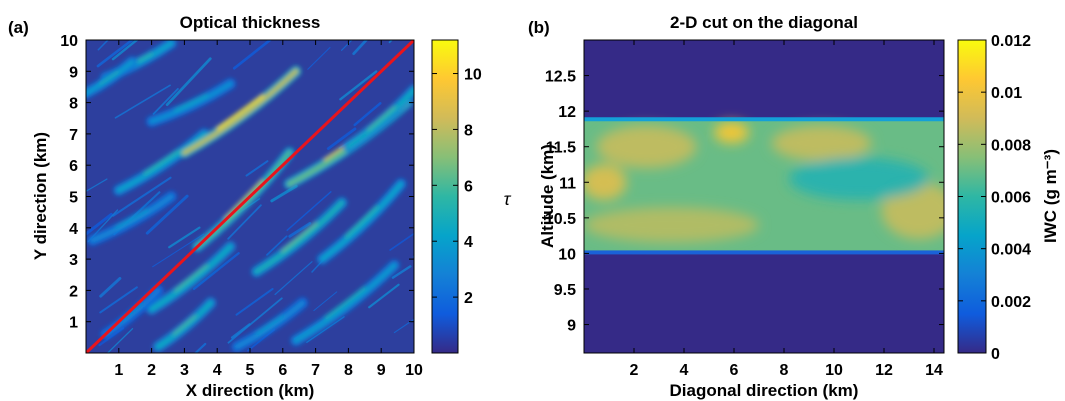 The height and width of the screenshot is (401, 1065). Describe the element at coordinates (1011, 41) in the screenshot. I see `colorbar-b-tick-label: 0.012` at that location.